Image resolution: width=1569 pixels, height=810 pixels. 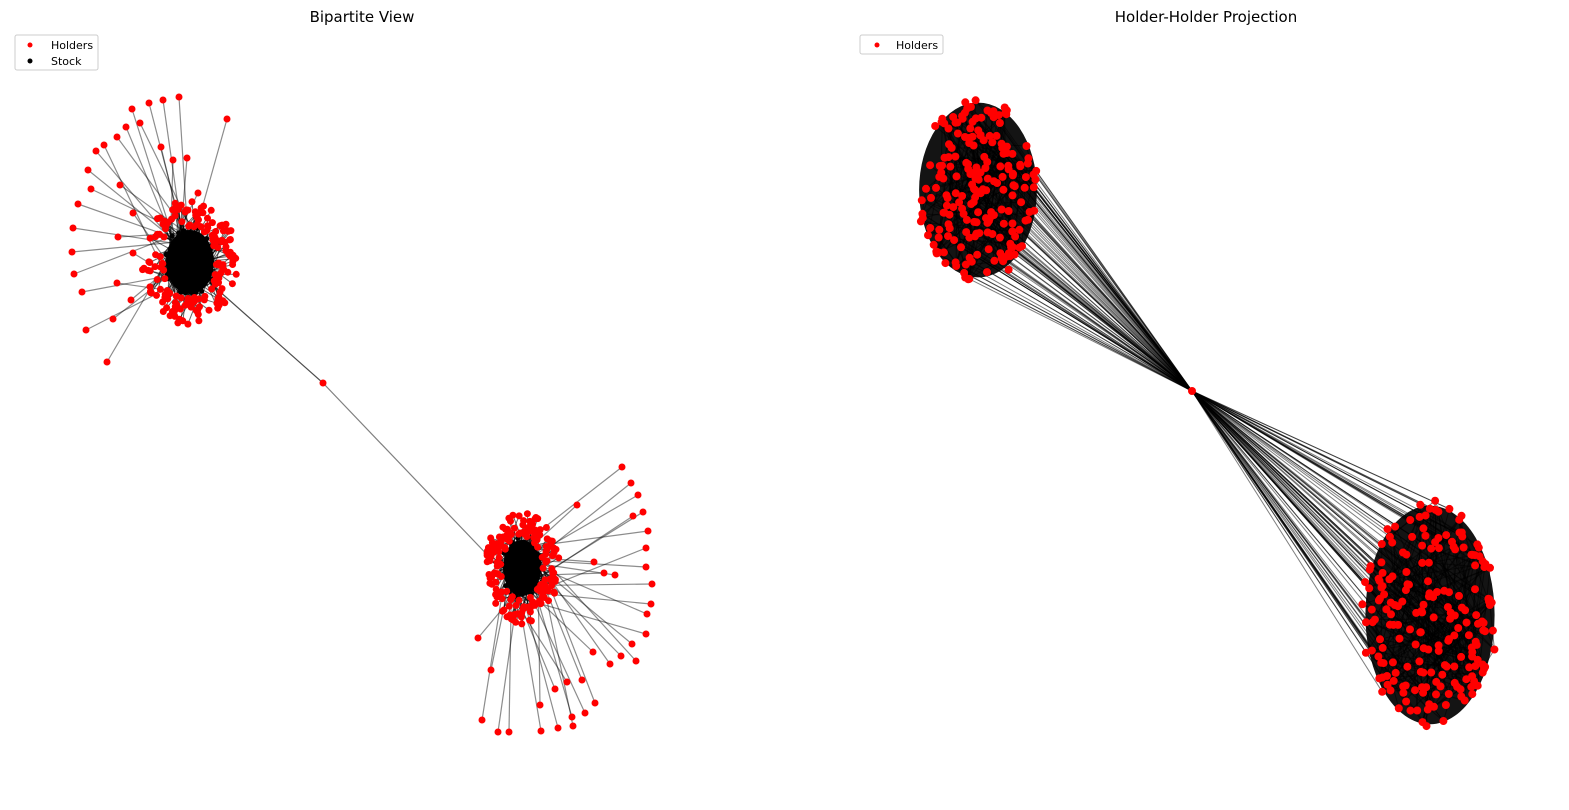 I want to click on legend-stock-marker, so click(x=30, y=61).